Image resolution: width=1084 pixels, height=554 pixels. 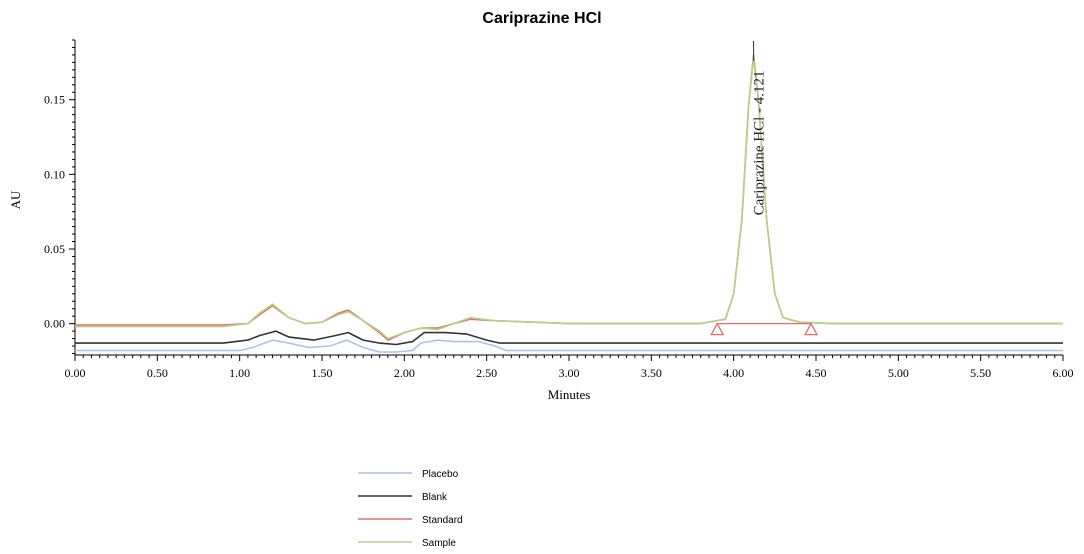 What do you see at coordinates (75, 373) in the screenshot?
I see `x-tick-label: 0.00` at bounding box center [75, 373].